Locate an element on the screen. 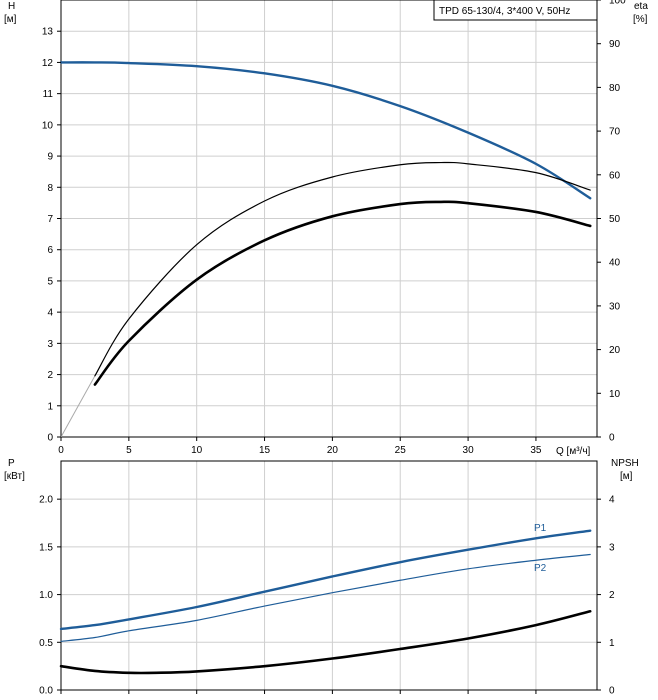 The image size is (658, 700). title-box is located at coordinates (515, 10).